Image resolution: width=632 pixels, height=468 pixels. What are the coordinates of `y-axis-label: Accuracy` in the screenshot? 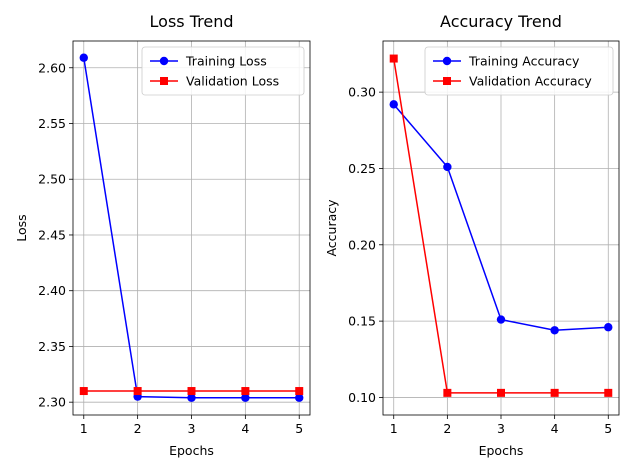 It's located at (331, 228).